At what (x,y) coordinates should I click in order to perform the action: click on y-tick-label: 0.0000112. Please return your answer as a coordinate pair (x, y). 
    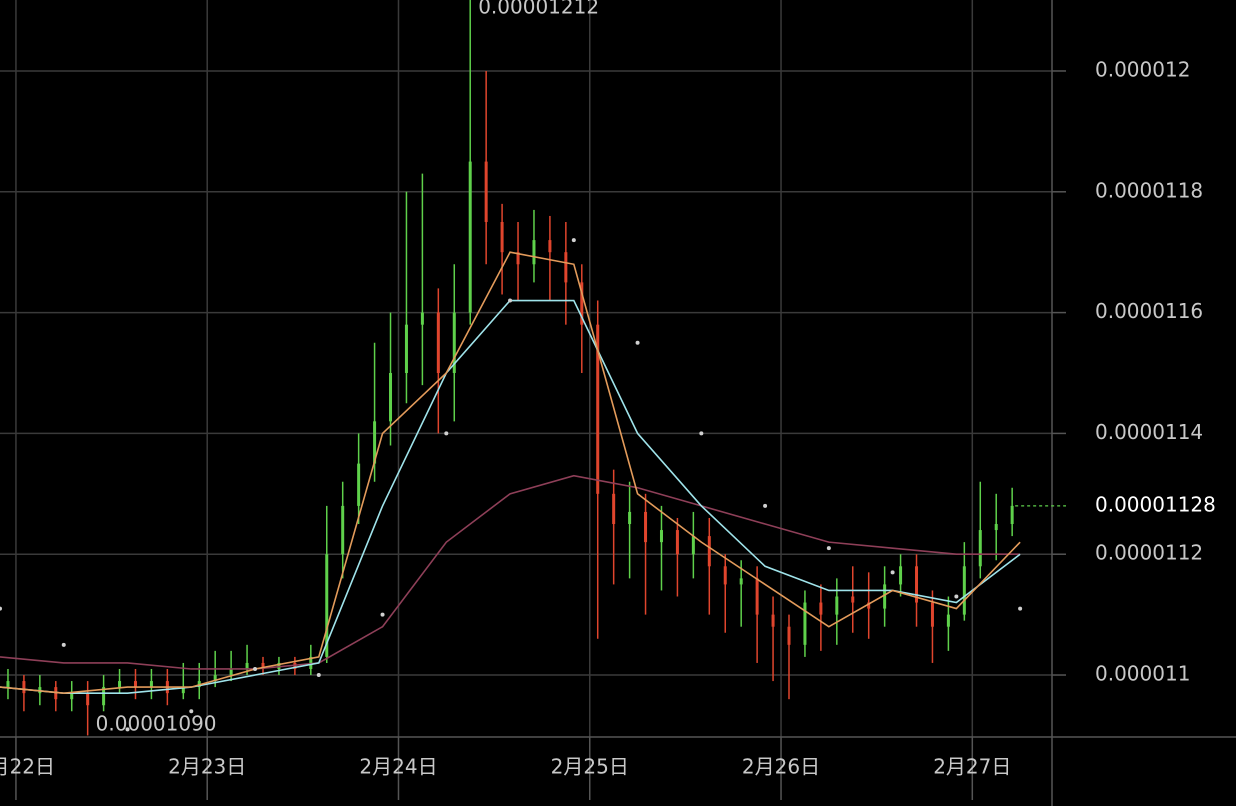
    Looking at the image, I should click on (1149, 553).